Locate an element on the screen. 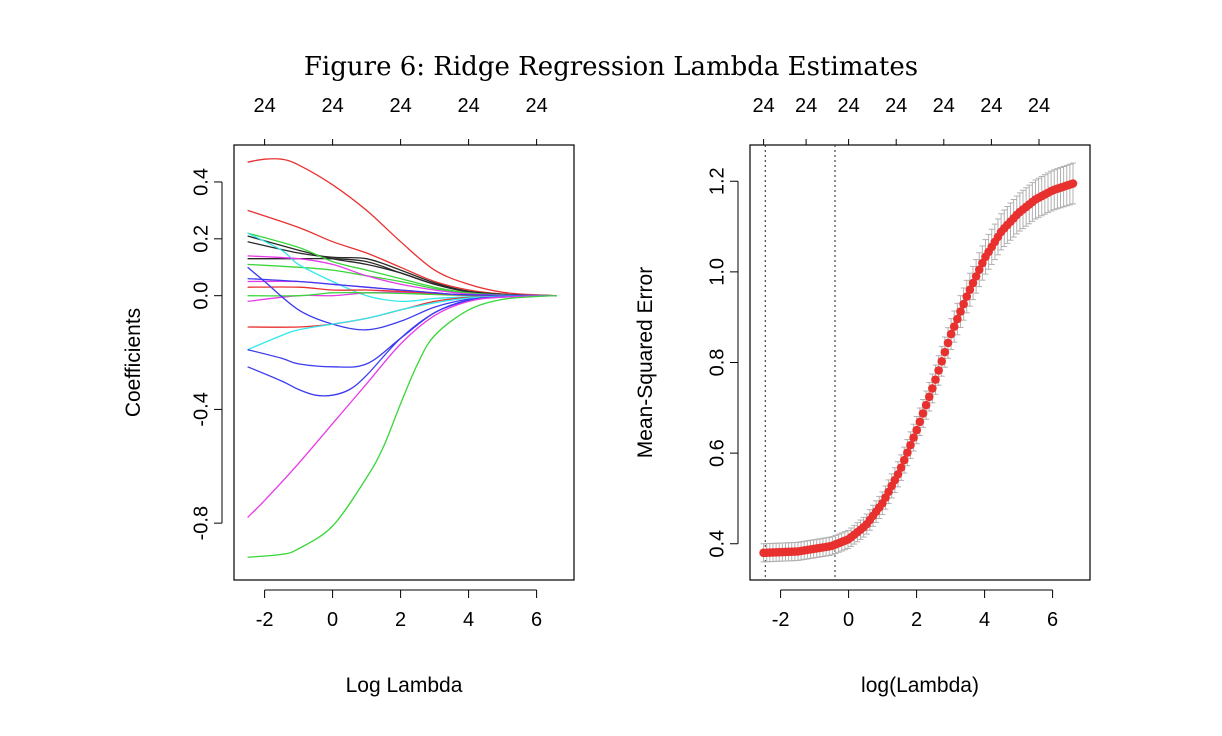 Image resolution: width=1222 pixels, height=736 pixels. y-tick-label: 0.6 is located at coordinates (717, 453).